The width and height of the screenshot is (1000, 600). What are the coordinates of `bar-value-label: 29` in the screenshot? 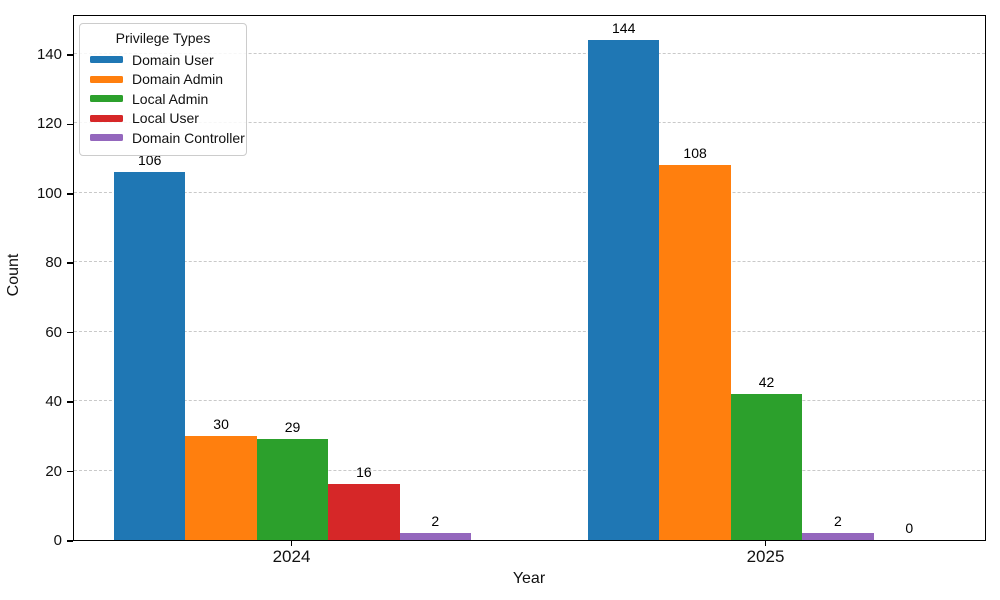 It's located at (292, 427).